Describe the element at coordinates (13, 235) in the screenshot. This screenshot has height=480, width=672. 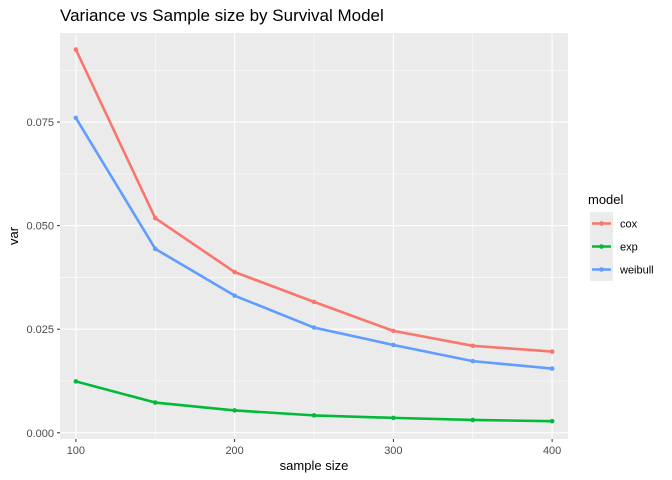
I see `y-axis-title: var` at that location.